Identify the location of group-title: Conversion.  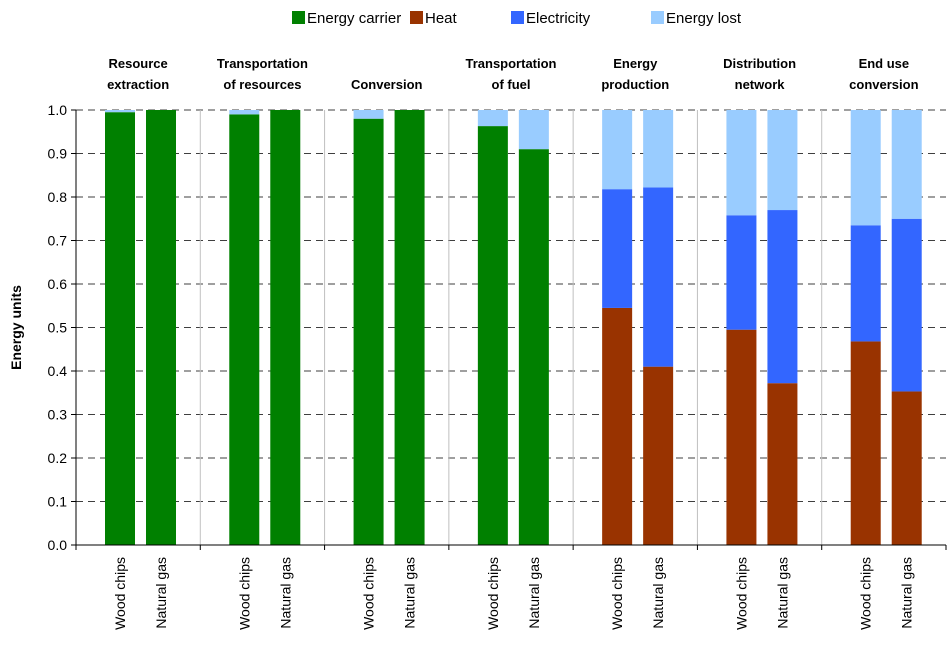
(387, 84).